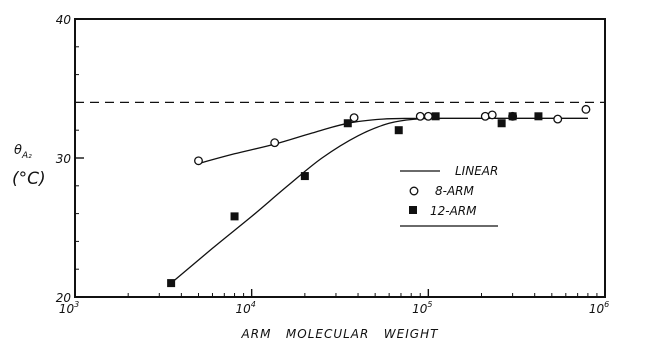 Image resolution: width=646 pixels, height=345 pixels. What do you see at coordinates (422, 308) in the screenshot?
I see `x-tick-label: 10⁵` at bounding box center [422, 308].